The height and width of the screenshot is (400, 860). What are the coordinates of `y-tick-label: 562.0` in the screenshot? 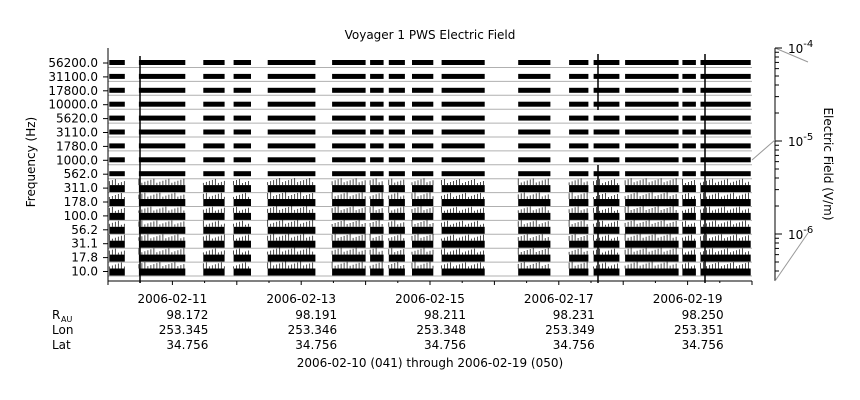 It's located at (81, 174).